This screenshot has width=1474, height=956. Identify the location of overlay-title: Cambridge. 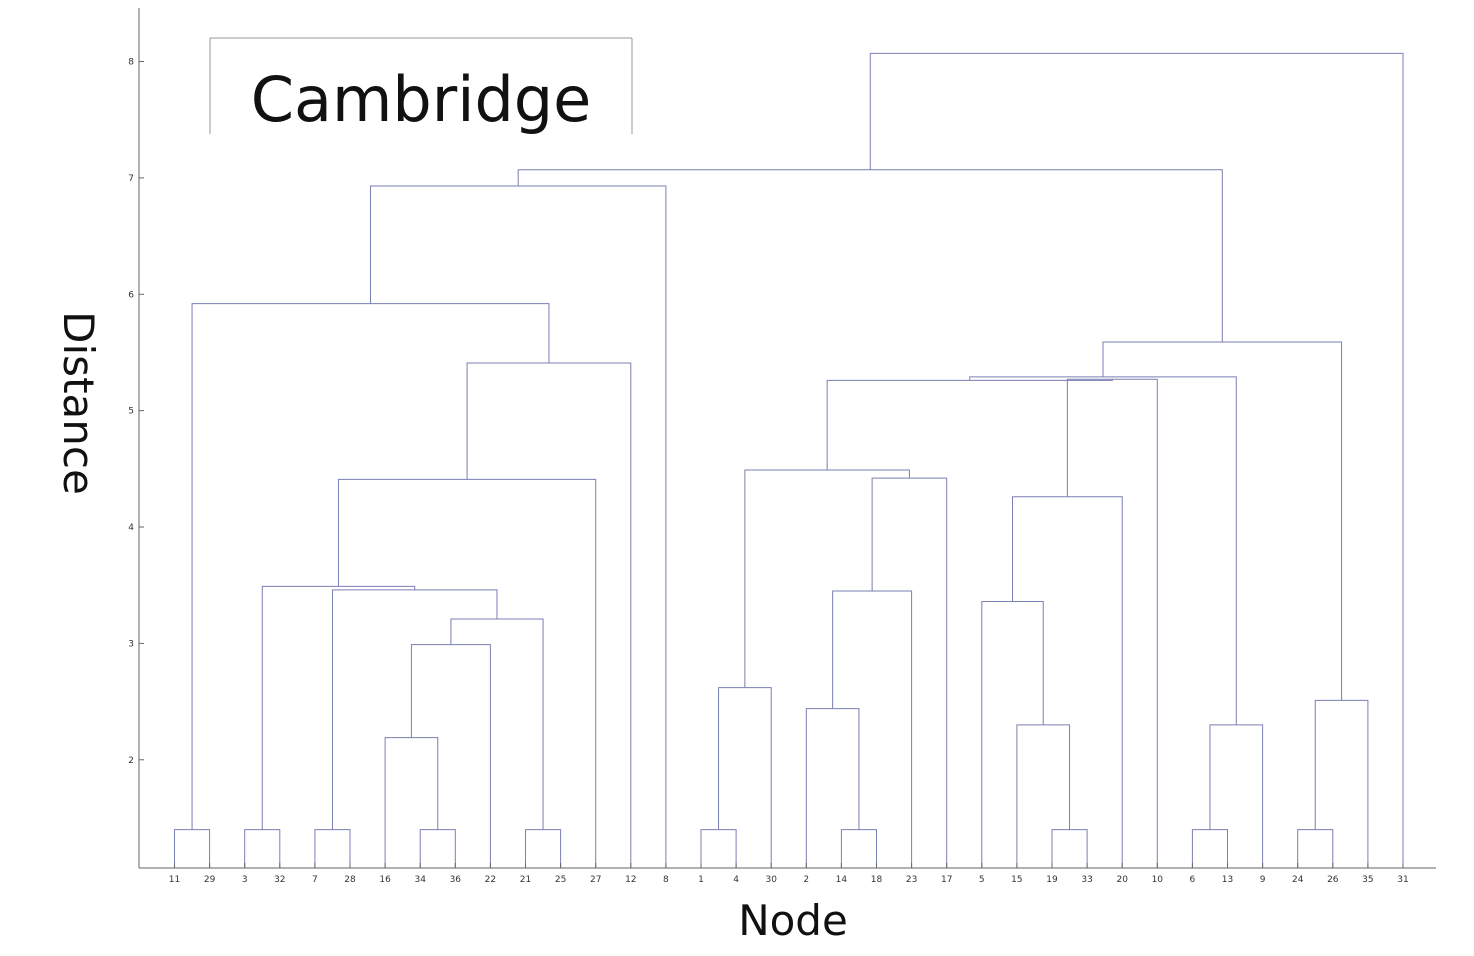
(421, 99).